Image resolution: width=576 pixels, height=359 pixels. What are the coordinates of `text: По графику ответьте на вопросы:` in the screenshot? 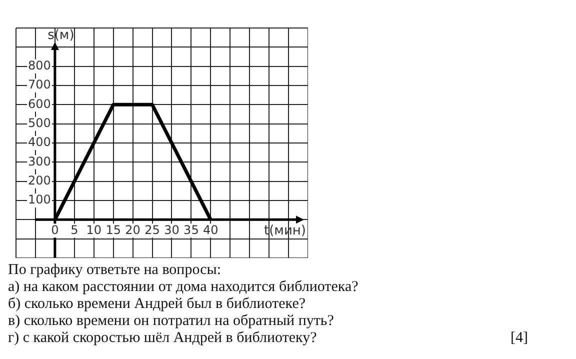 It's located at (115, 270).